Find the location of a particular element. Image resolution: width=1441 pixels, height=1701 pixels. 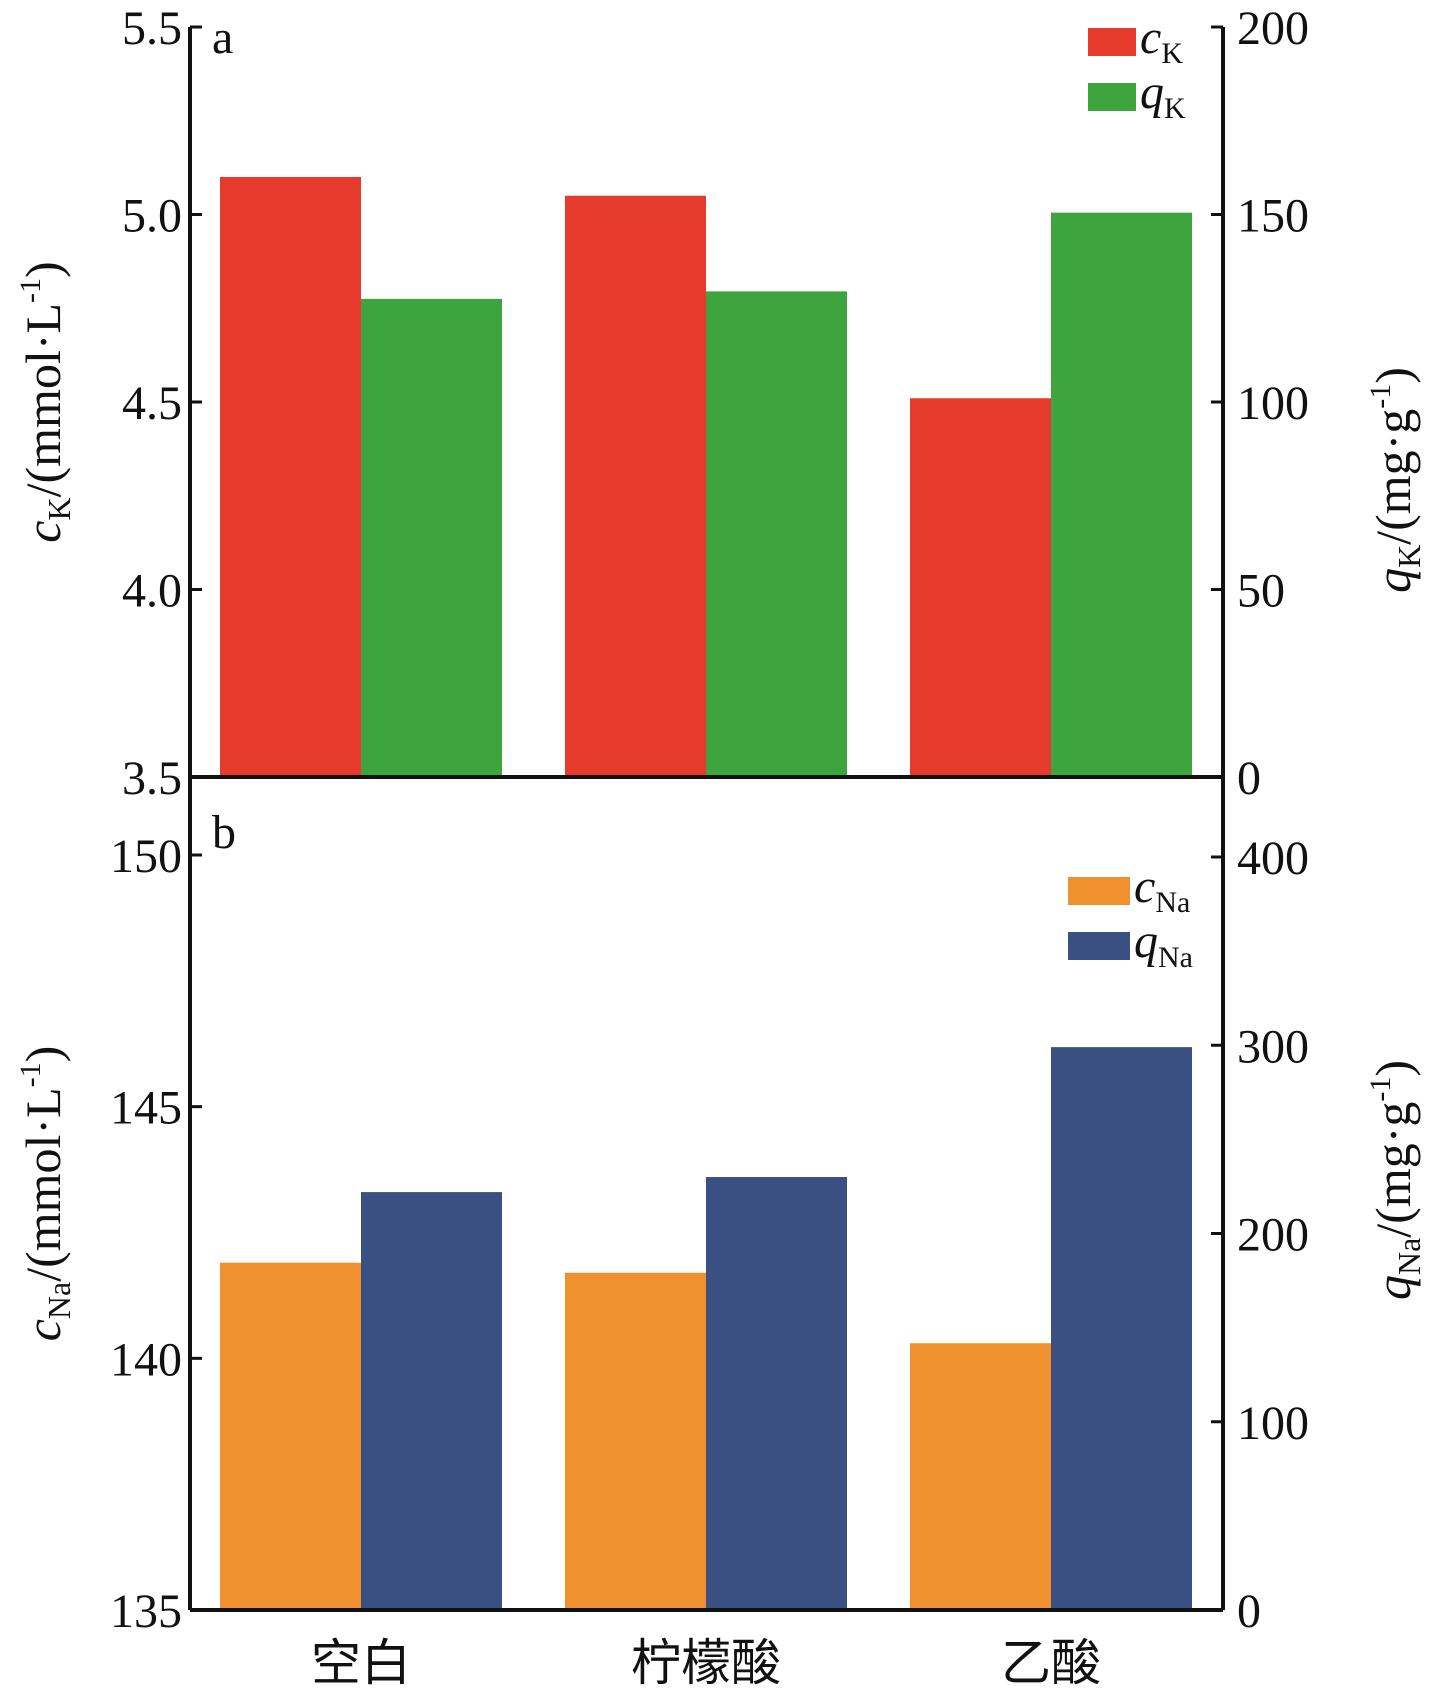

left-axis-title: cNa/(mmol·L-1) is located at coordinates (45, 1194).